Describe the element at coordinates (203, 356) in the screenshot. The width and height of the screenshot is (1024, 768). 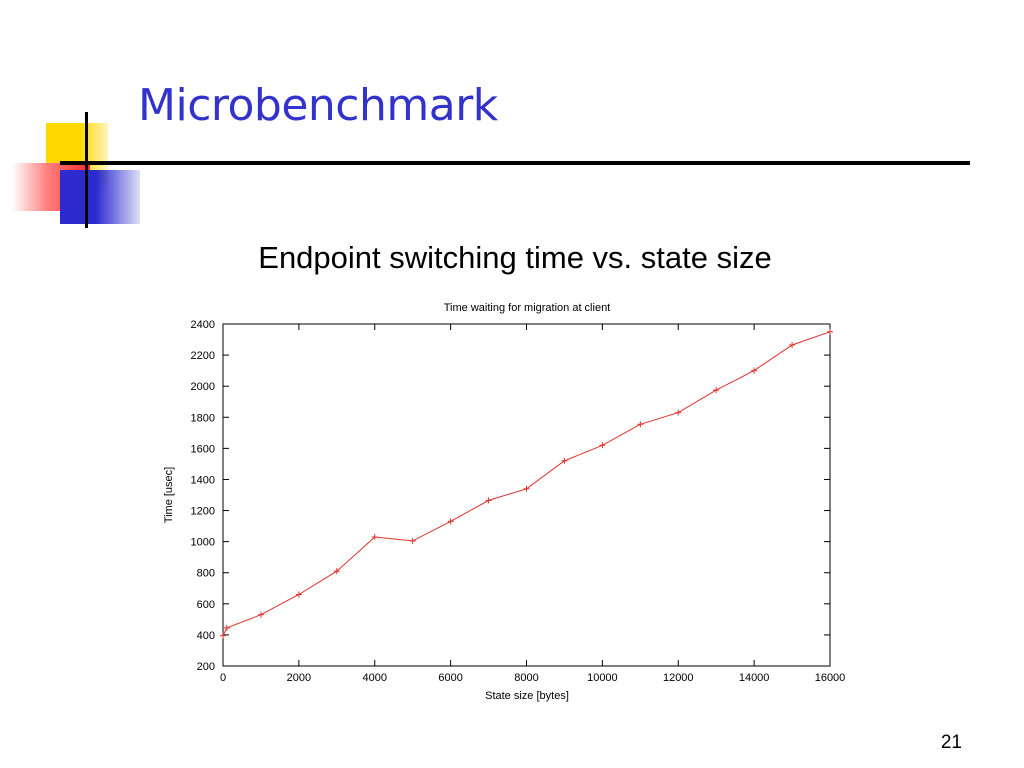
I see `y-tick-label: 2200` at that location.